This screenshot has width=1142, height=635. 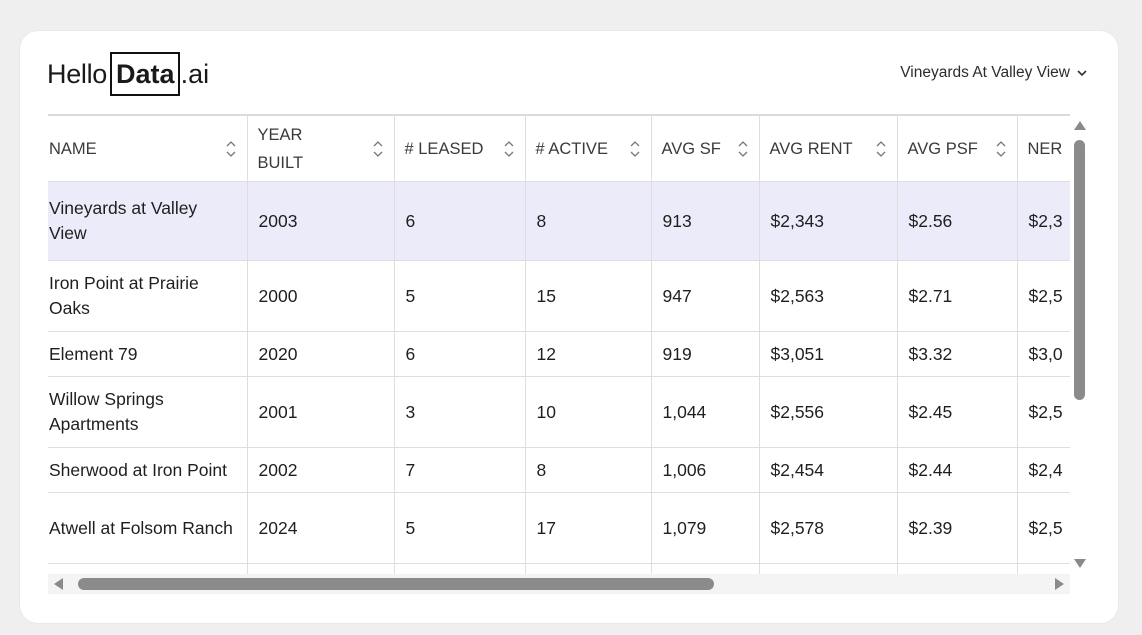 I want to click on column-header-active: # ACTIVE, so click(x=588, y=148).